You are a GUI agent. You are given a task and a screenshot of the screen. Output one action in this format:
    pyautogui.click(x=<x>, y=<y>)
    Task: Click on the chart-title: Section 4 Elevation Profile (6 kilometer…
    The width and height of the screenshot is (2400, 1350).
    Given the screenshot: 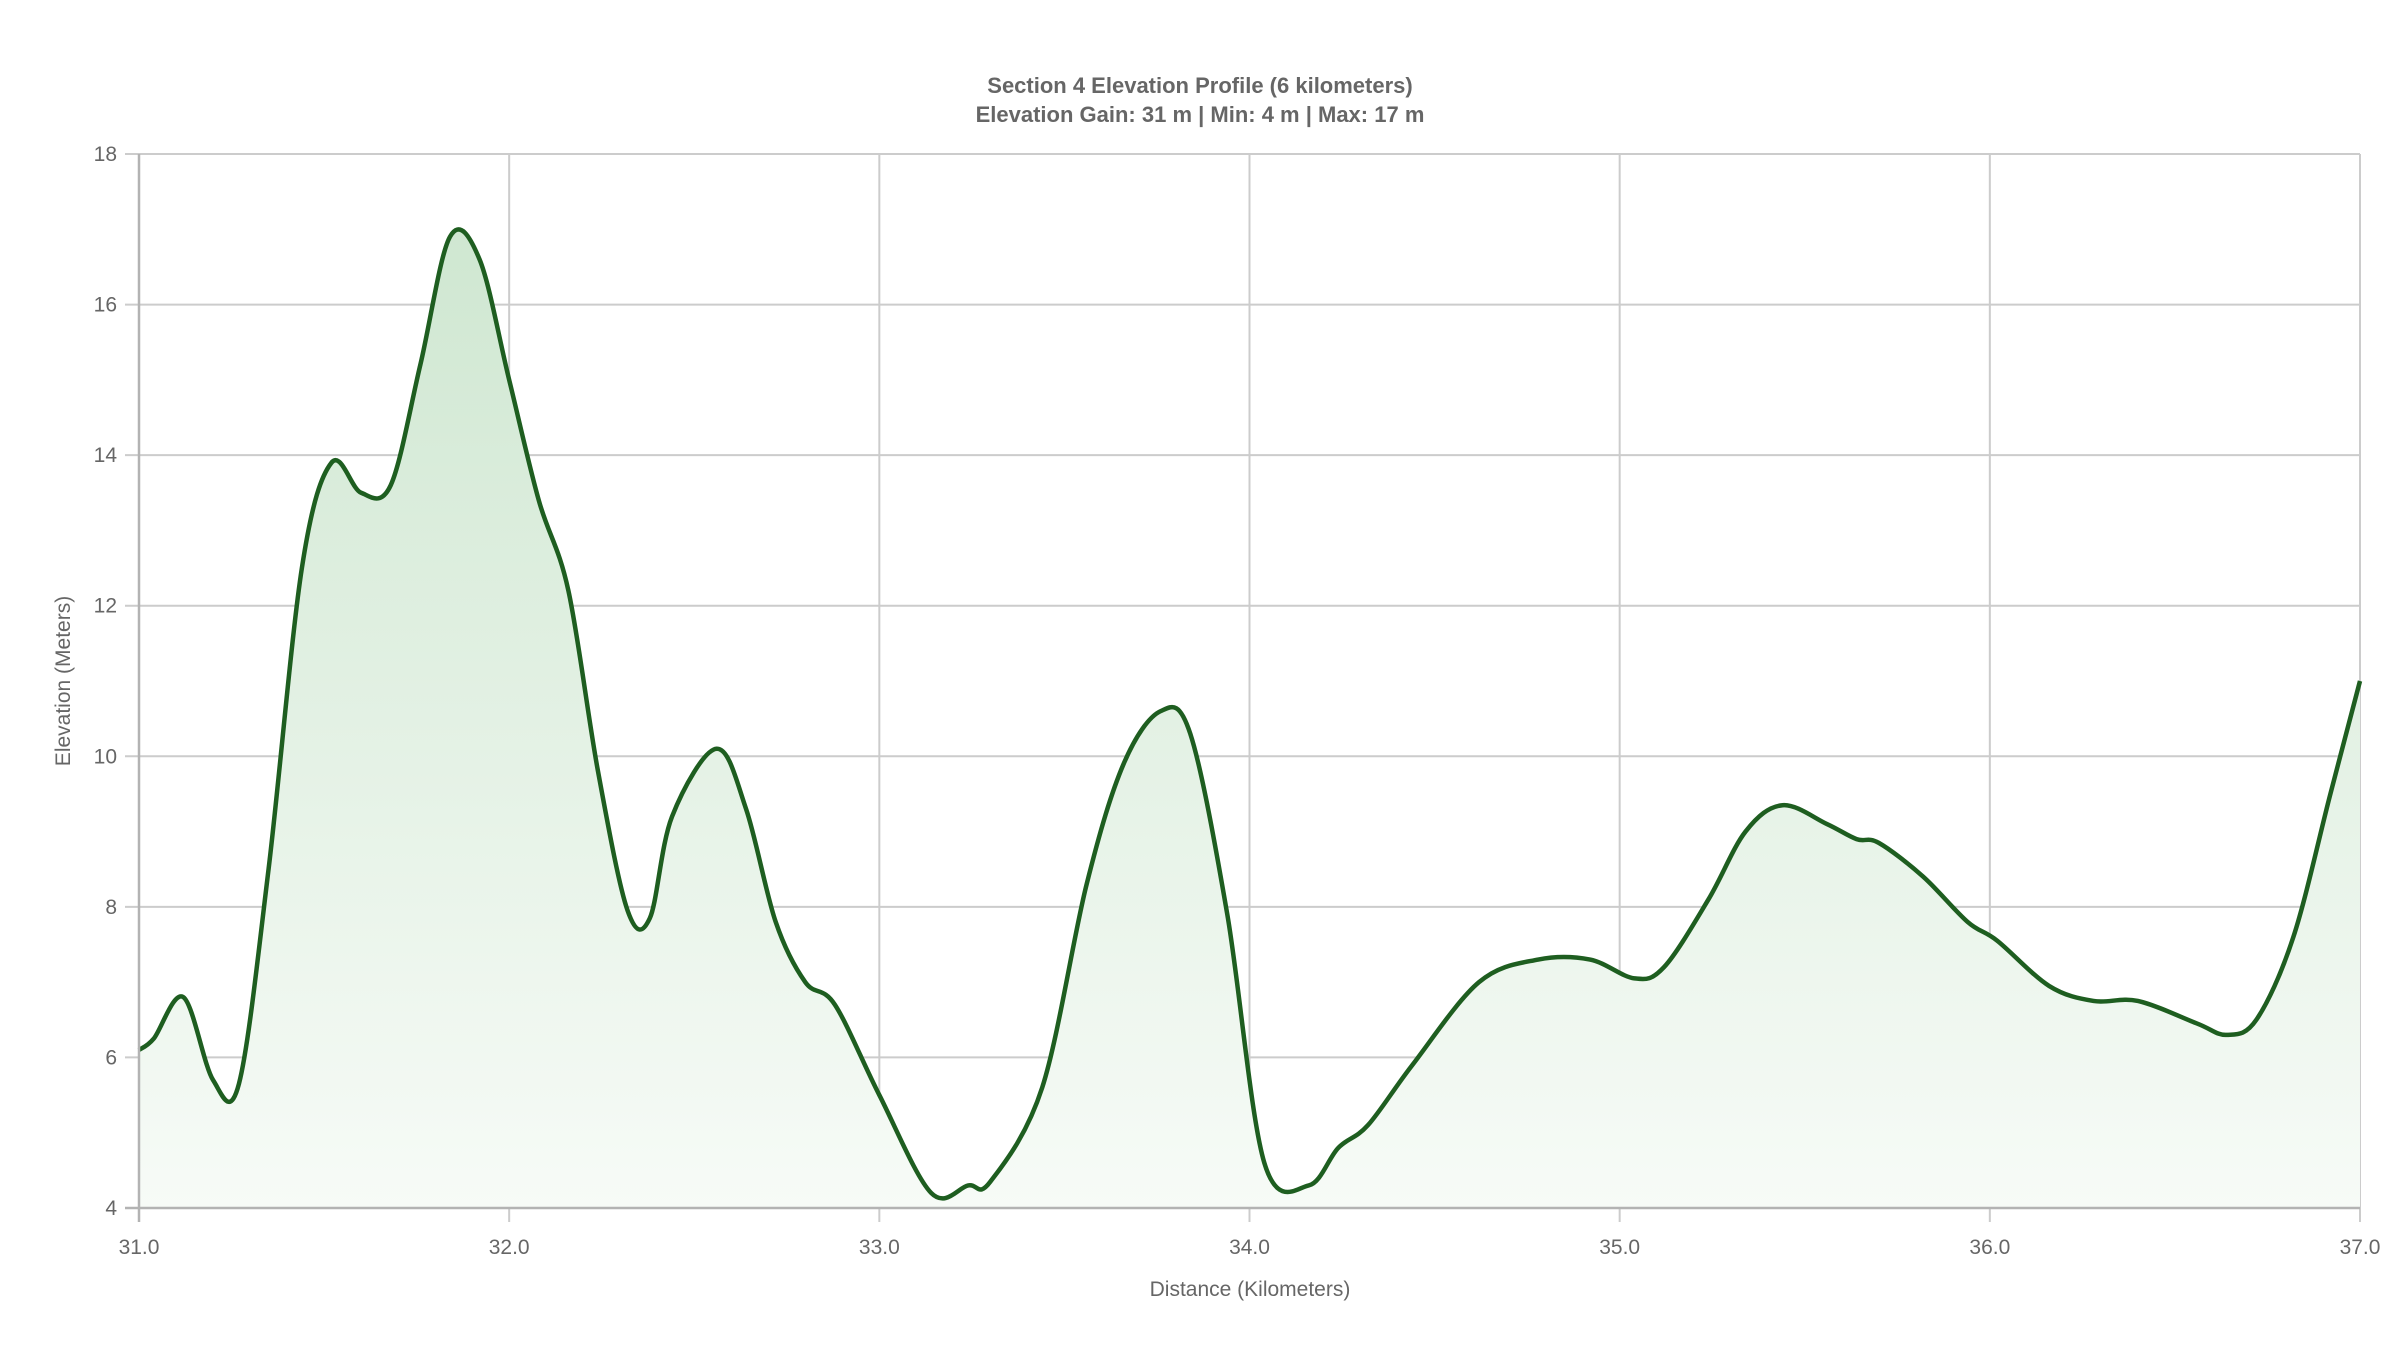 What is the action you would take?
    pyautogui.click(x=1200, y=85)
    